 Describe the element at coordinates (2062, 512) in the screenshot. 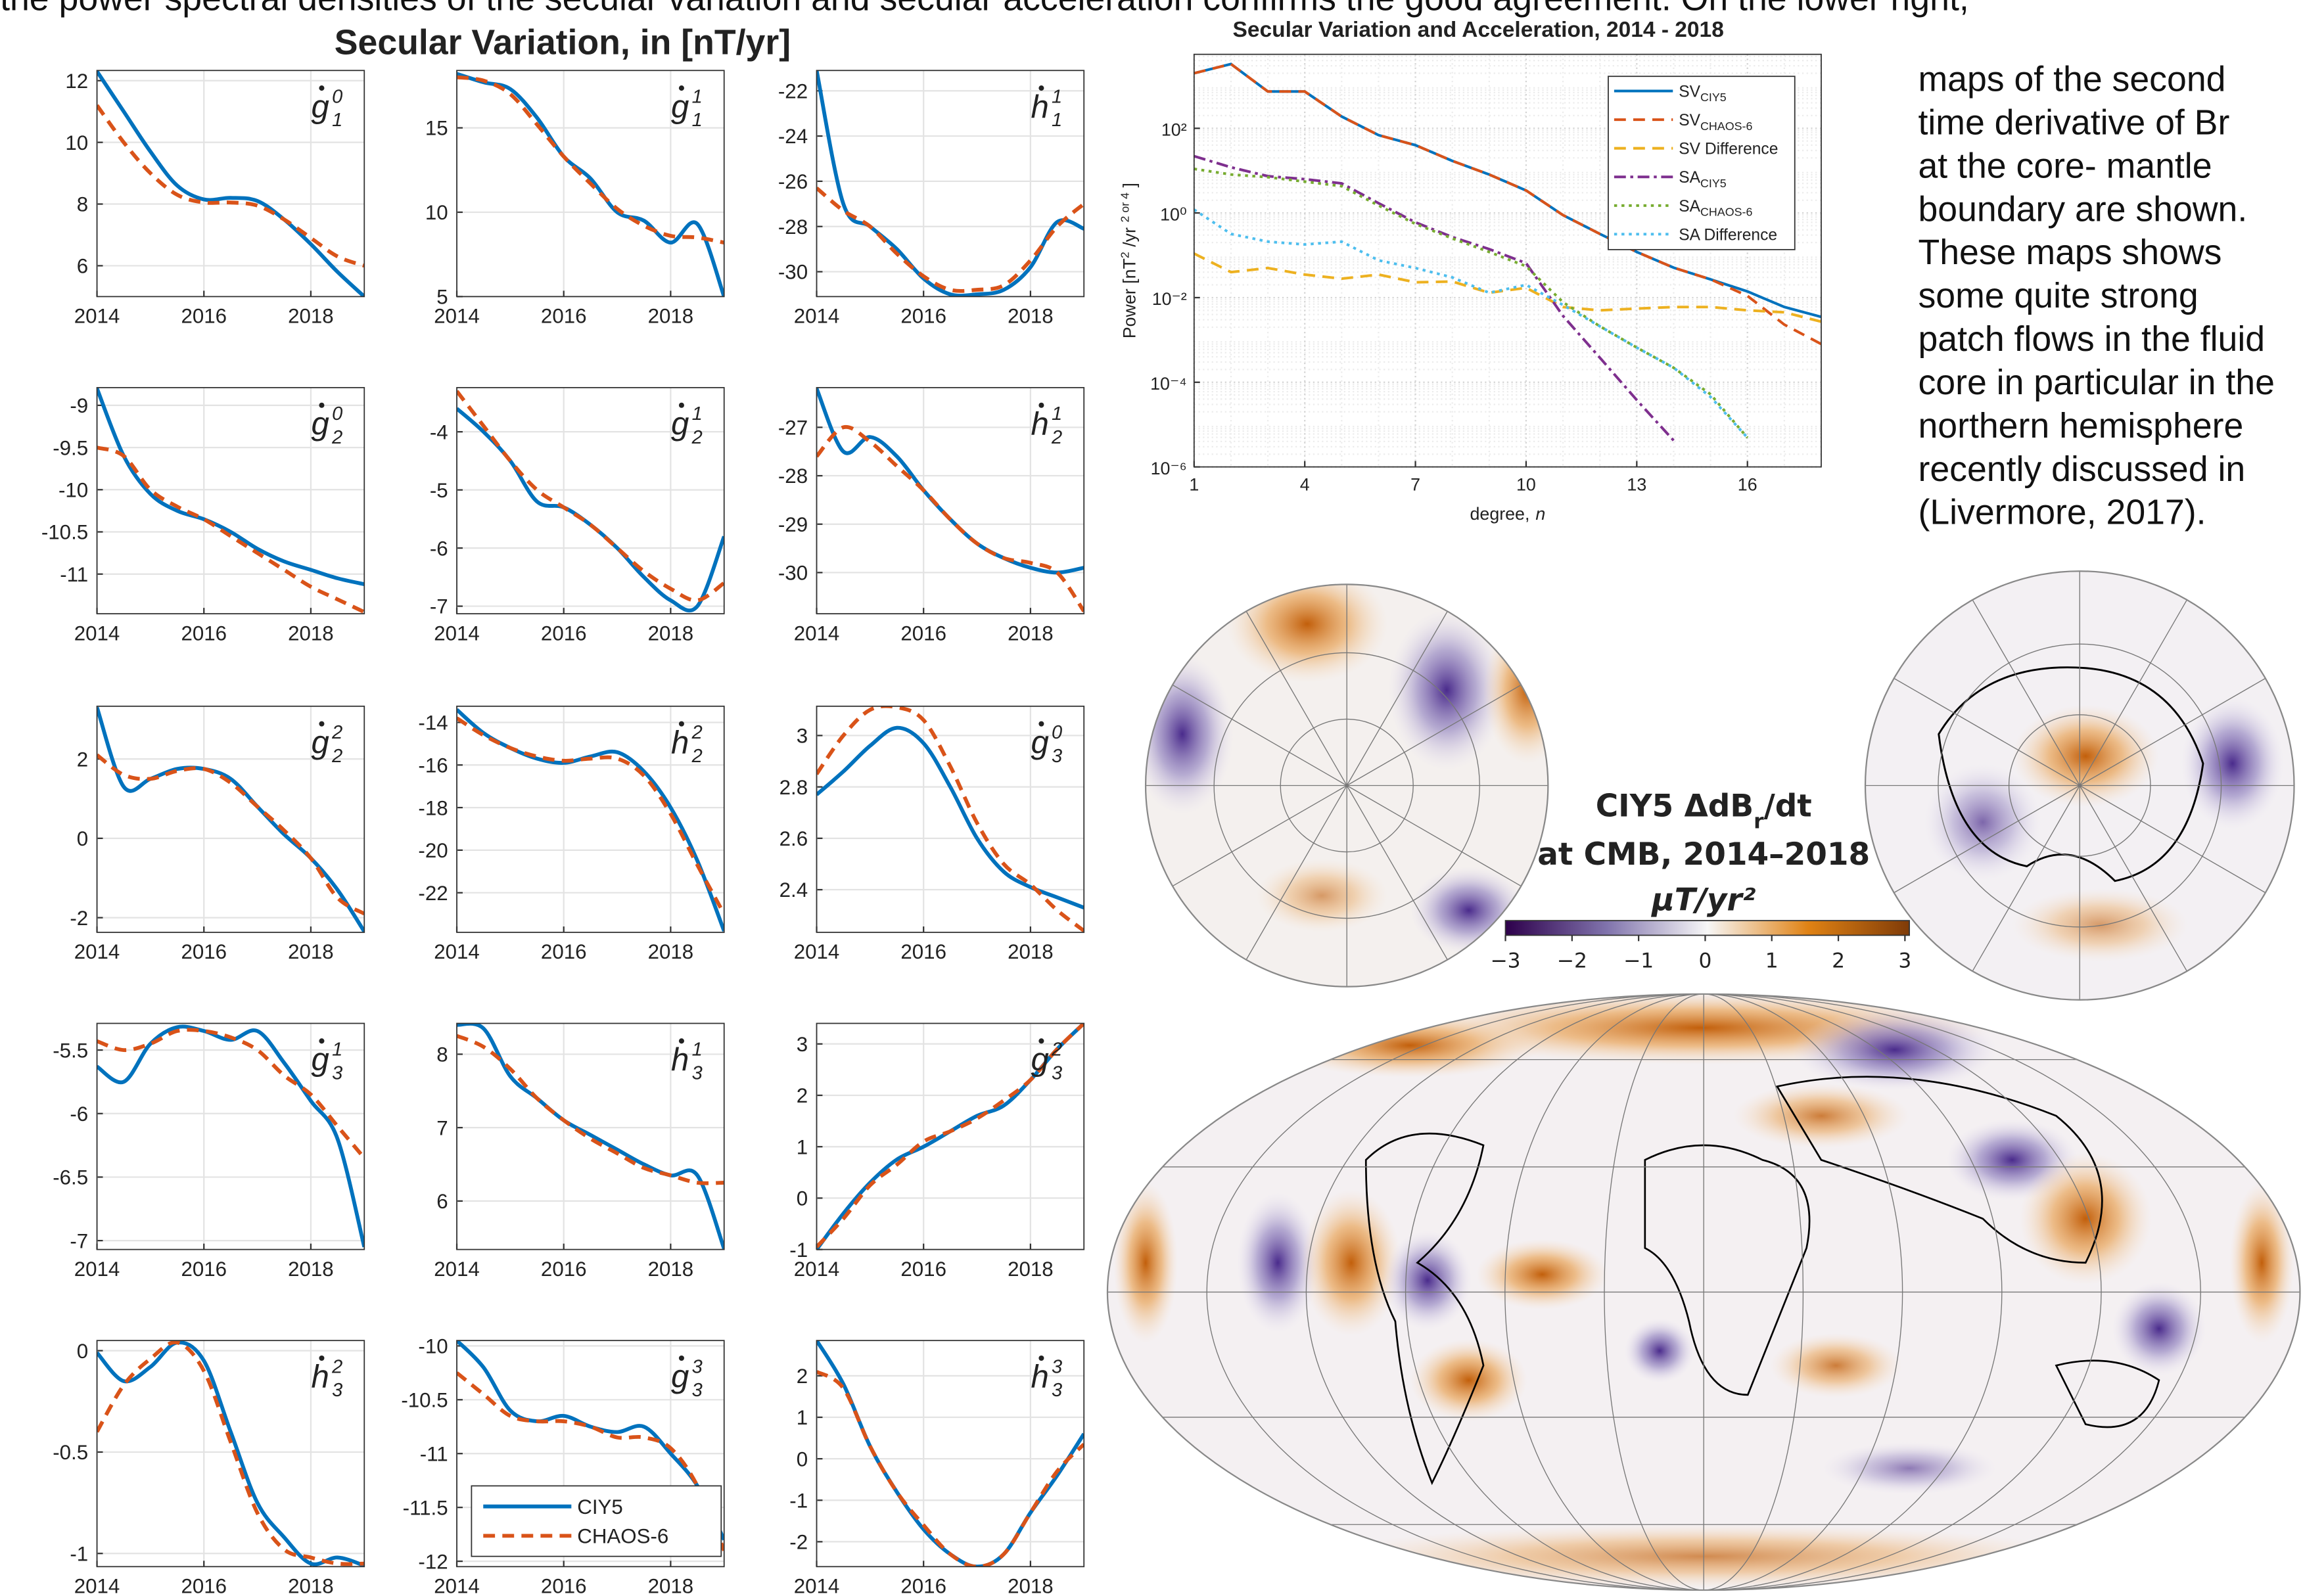

I see `paragraph-line: (Livermore, 2017).` at that location.